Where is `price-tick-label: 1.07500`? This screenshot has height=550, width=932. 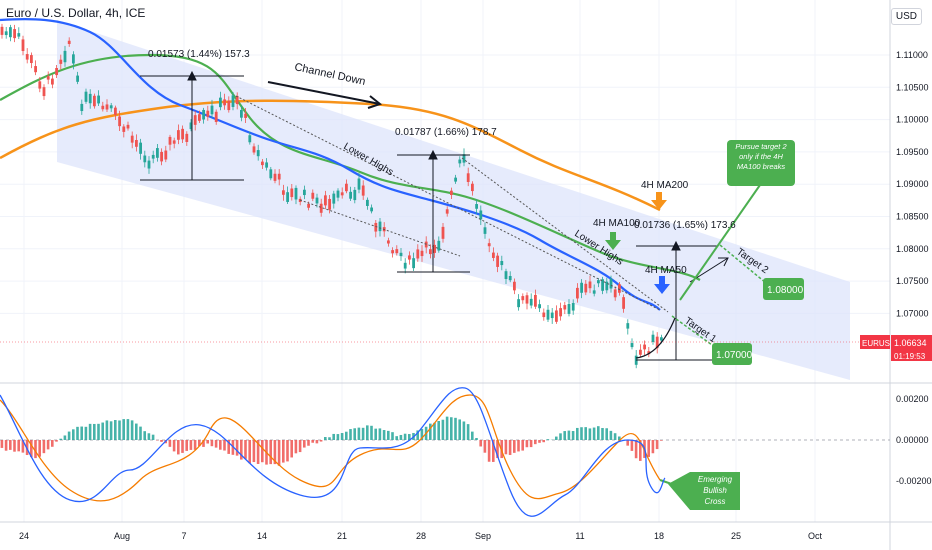
price-tick-label: 1.07500 is located at coordinates (912, 281).